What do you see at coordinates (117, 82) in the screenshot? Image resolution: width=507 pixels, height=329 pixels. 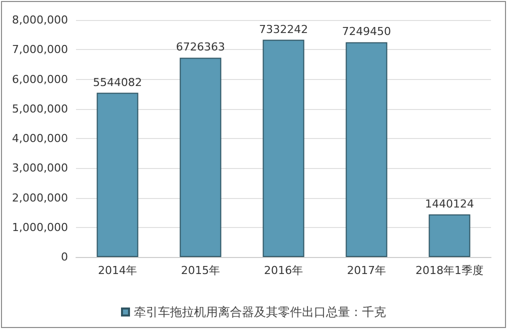 I see `data-label: 5544082` at bounding box center [117, 82].